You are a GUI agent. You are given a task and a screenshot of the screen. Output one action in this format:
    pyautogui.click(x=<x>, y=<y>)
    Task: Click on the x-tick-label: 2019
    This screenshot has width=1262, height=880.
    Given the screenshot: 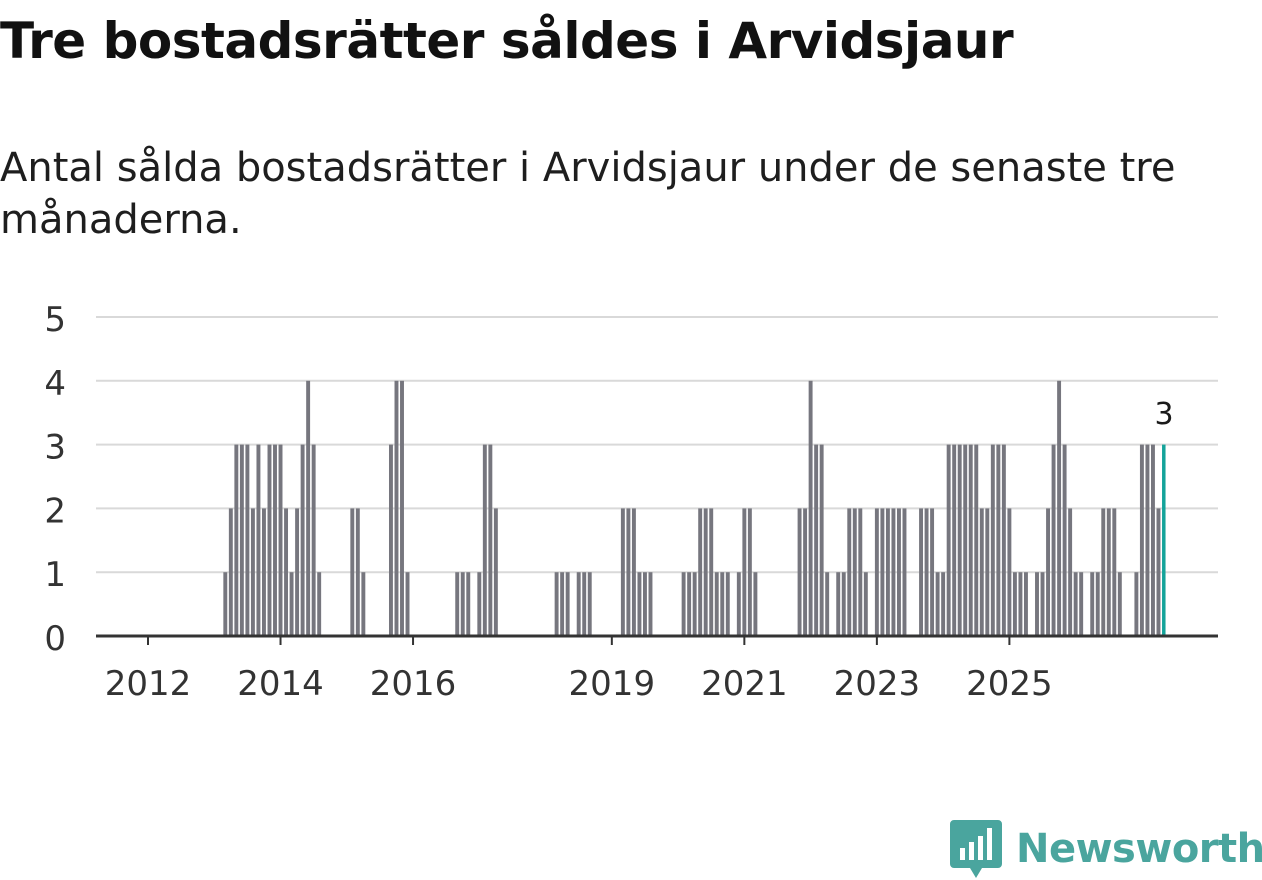 What is the action you would take?
    pyautogui.click(x=612, y=684)
    